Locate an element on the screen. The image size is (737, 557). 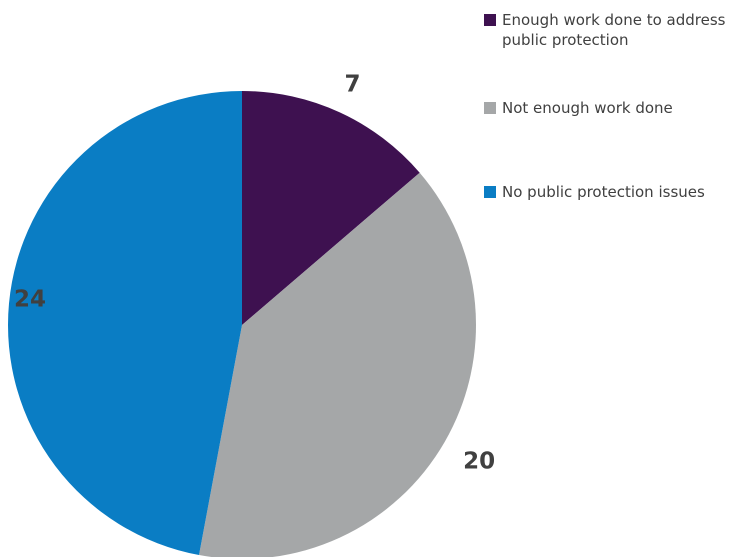
data-label-not-enough-work: 20 is located at coordinates (479, 461).